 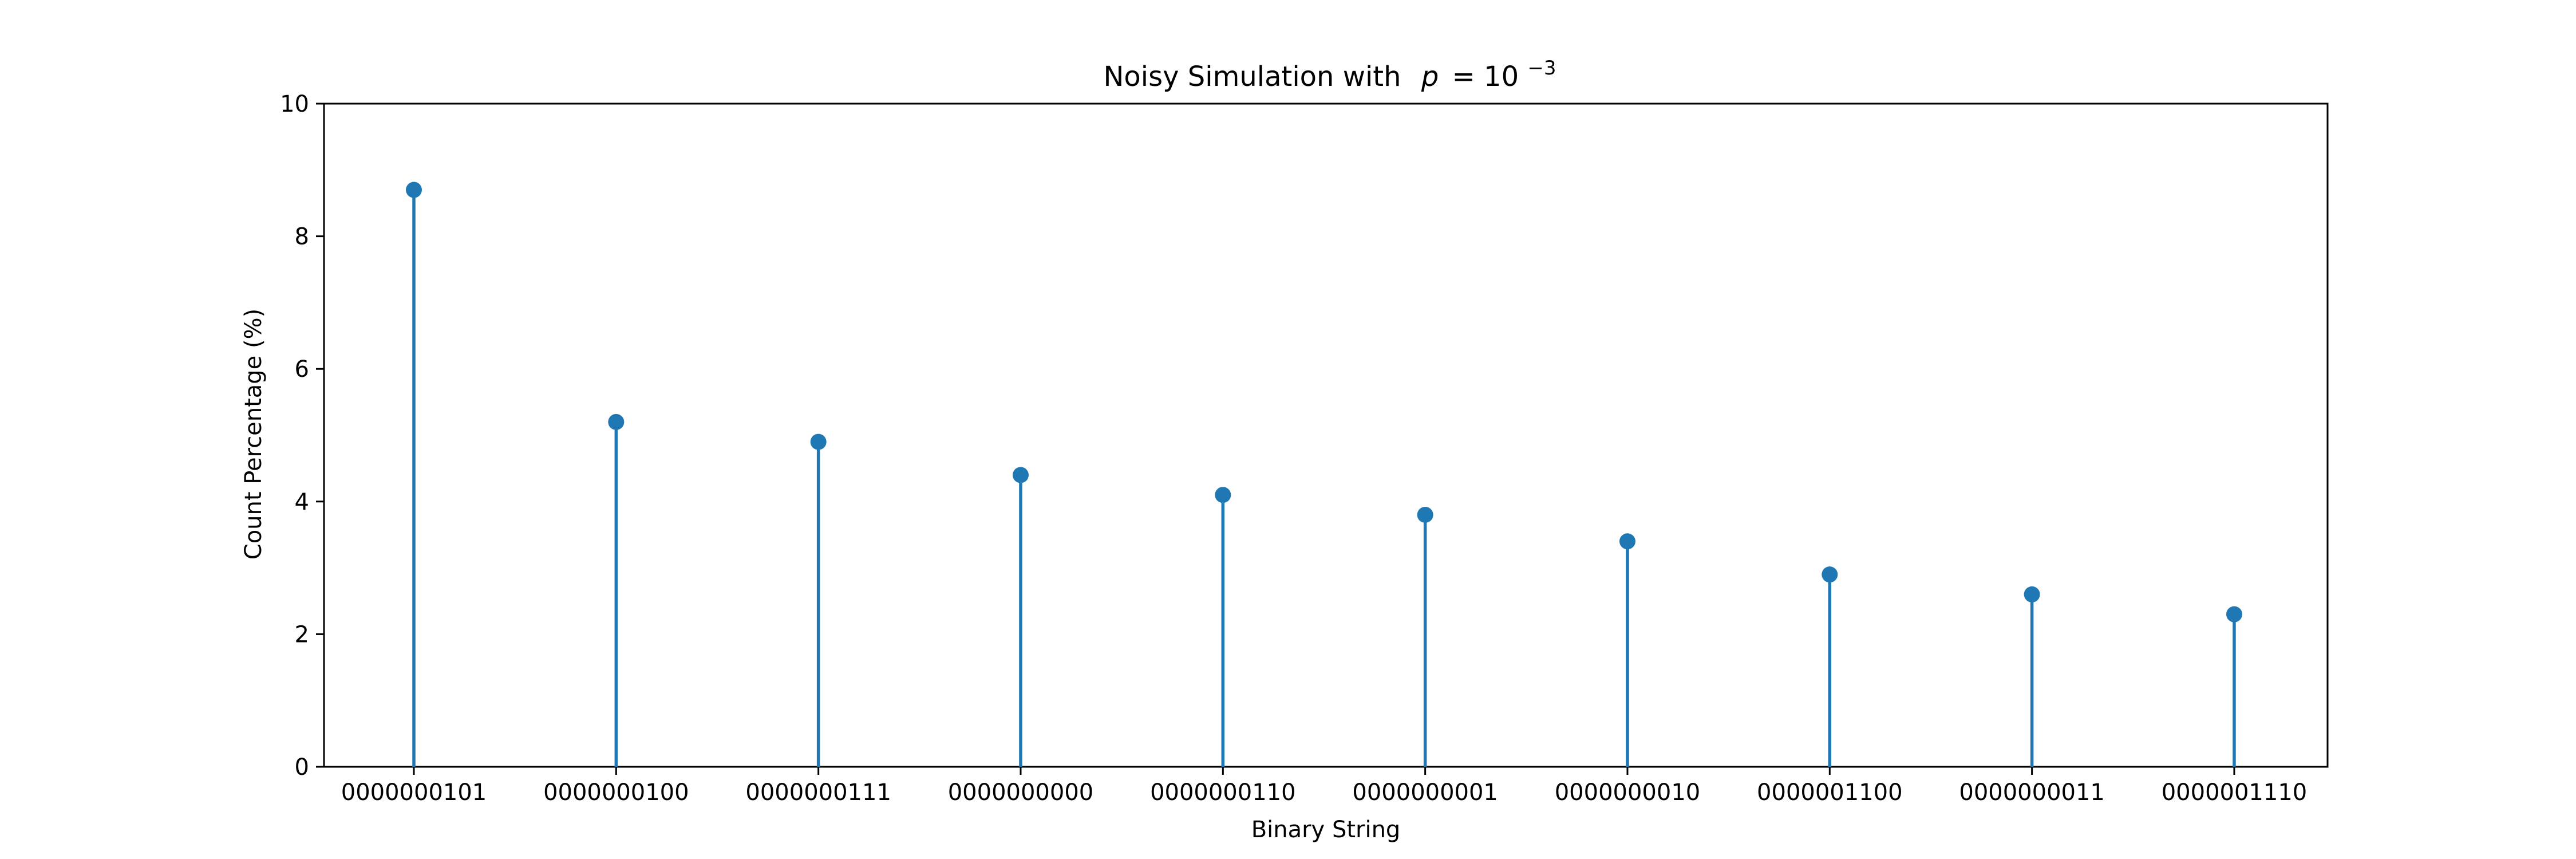 I want to click on x-tick-label: 0000001110, so click(x=2235, y=793).